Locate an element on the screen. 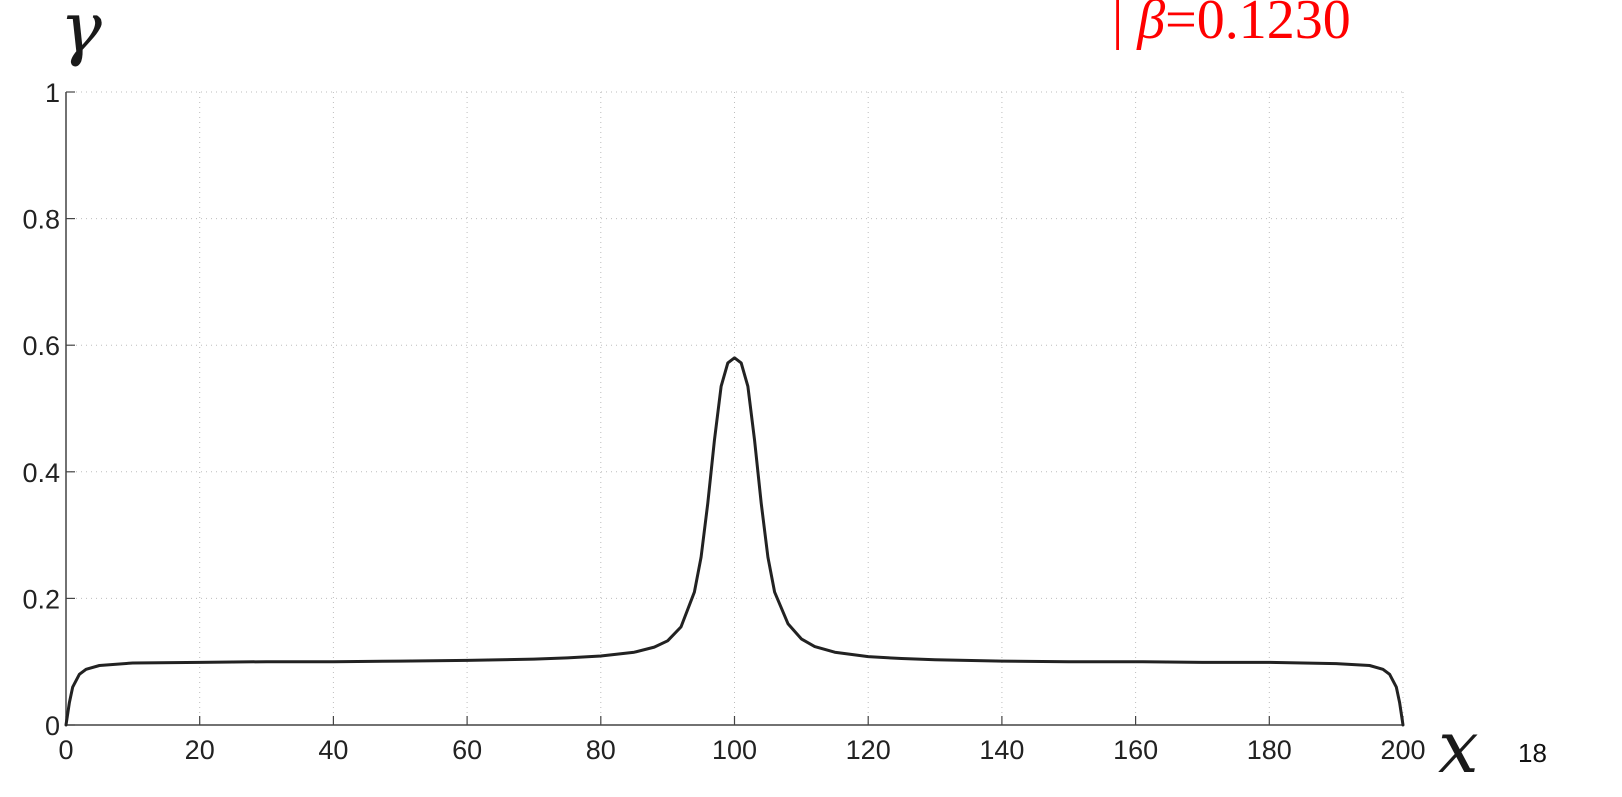  y-tick-label-1: 0.2 is located at coordinates (41, 599).